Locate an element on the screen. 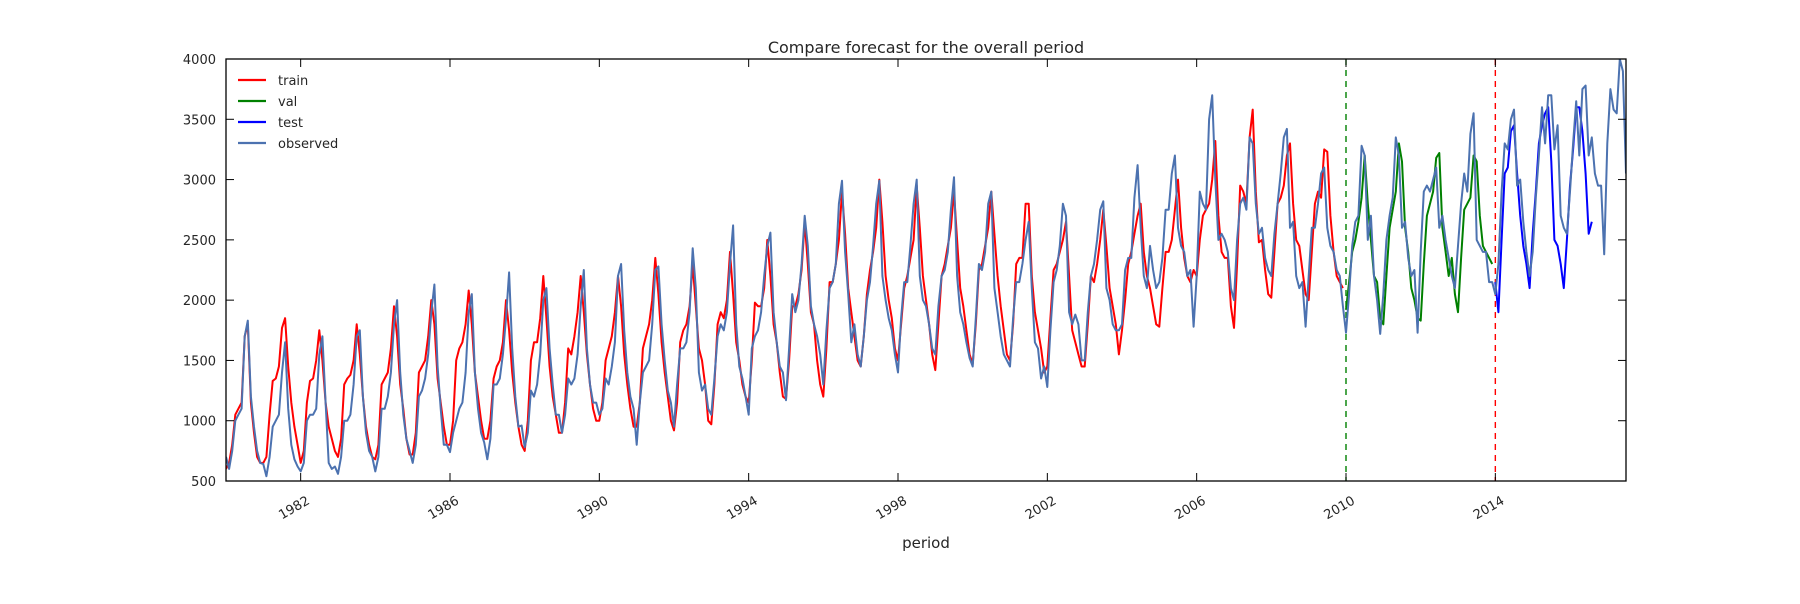 This screenshot has width=1800, height=604. x-tick-label: 1986 is located at coordinates (444, 509).